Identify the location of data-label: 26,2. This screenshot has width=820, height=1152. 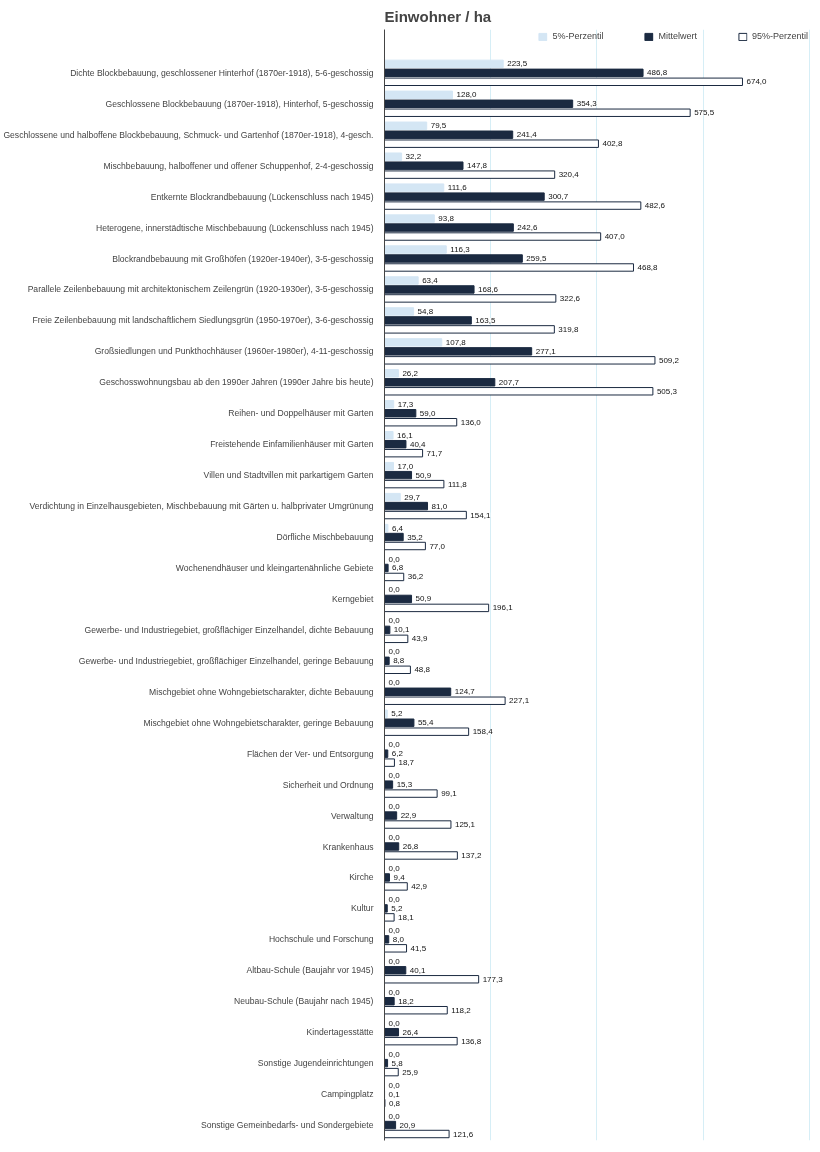
(410, 373).